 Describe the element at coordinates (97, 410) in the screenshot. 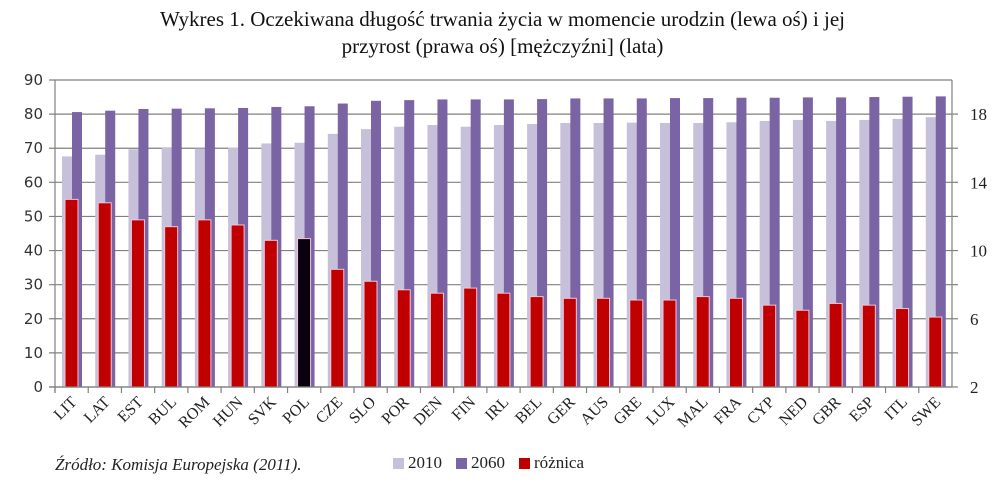

I see `x-category-label: LAT` at that location.